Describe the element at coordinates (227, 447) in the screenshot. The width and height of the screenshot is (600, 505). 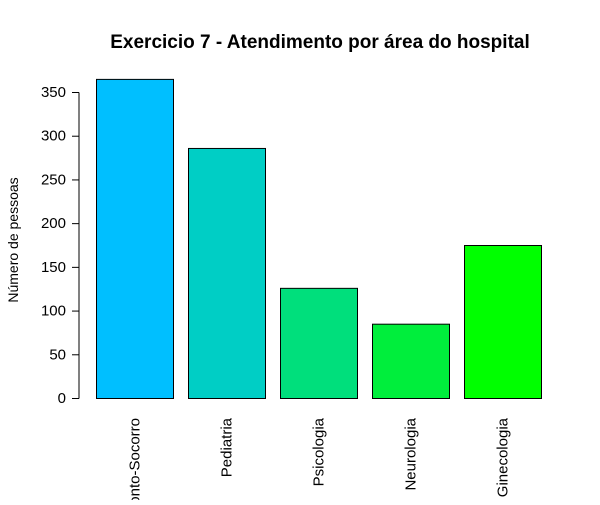
I see `x-tick-label: Pediatria` at that location.